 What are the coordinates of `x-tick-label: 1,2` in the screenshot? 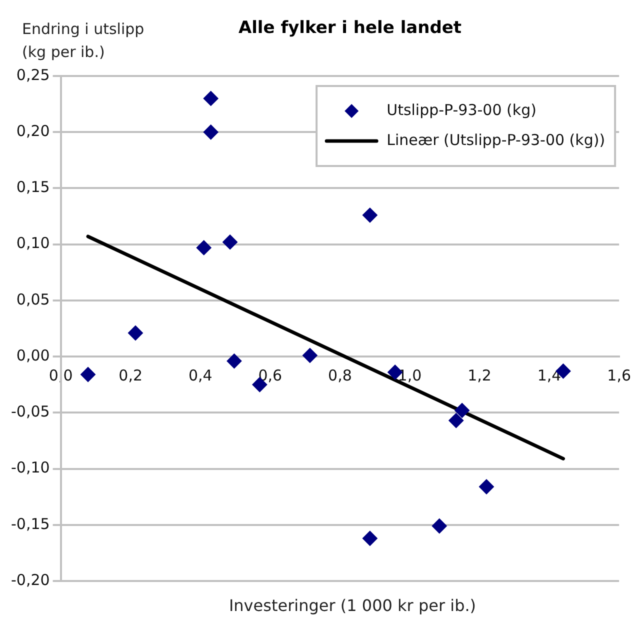 It's located at (480, 375).